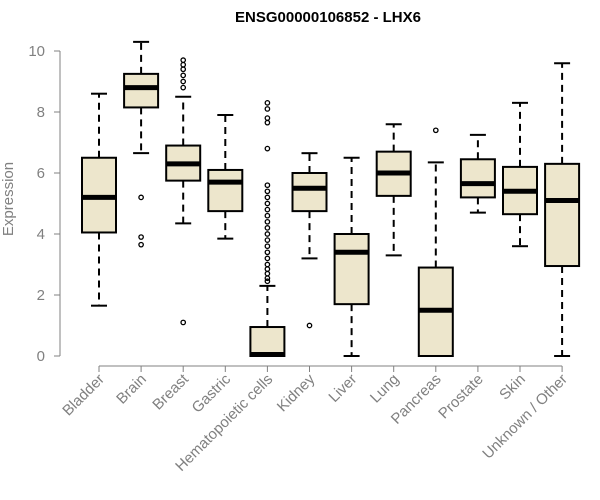 The image size is (600, 500). I want to click on y-tick-label: 8, so click(41, 112).